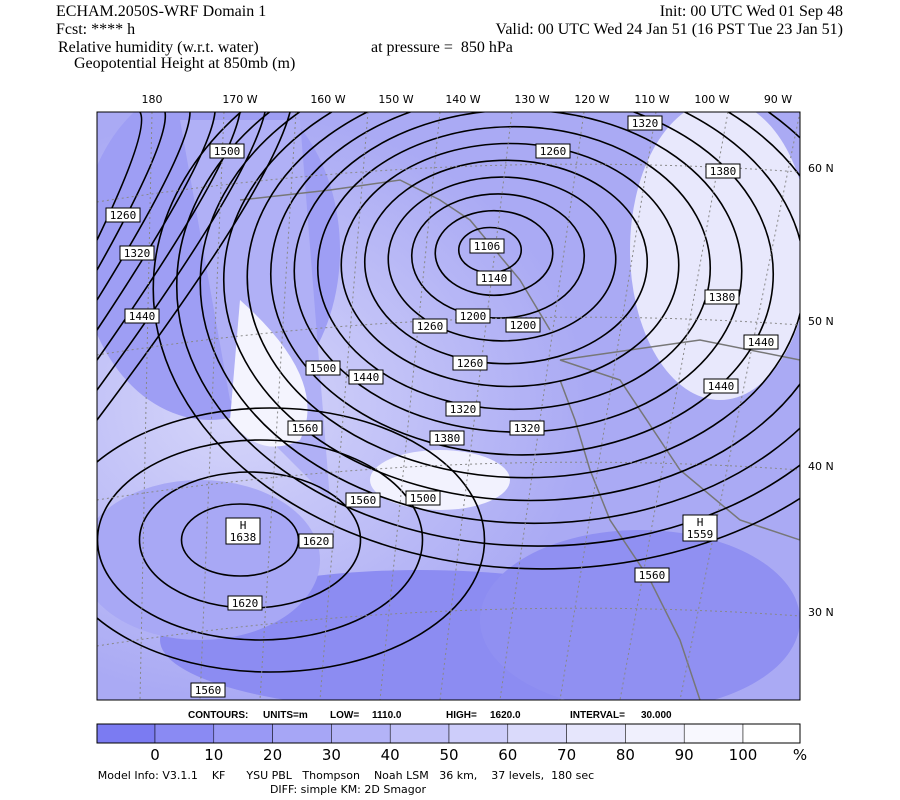  What do you see at coordinates (152, 99) in the screenshot?
I see `longitude-label: 180` at bounding box center [152, 99].